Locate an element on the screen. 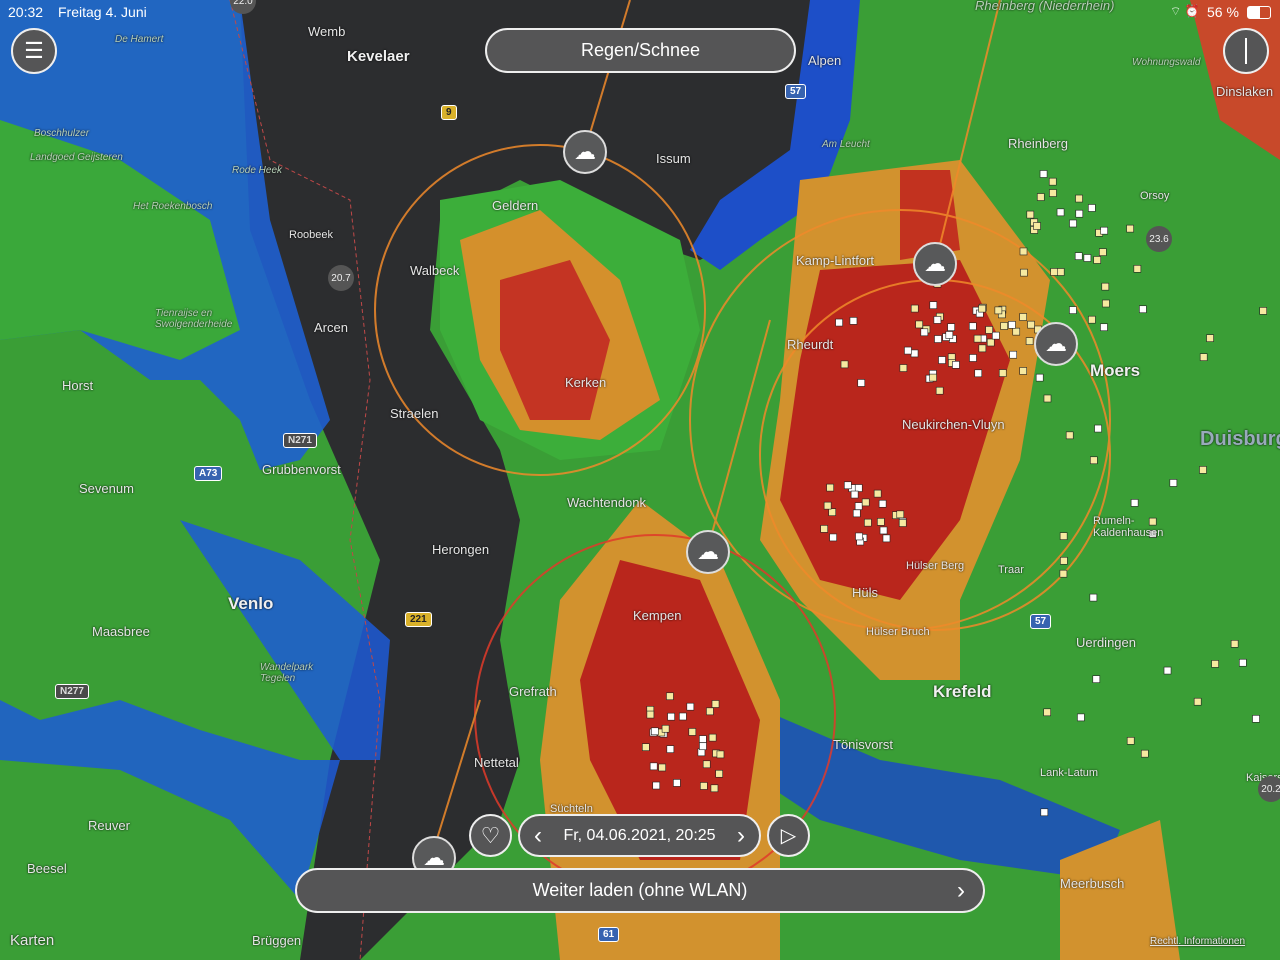 This screenshot has height=960, width=1280. rain-area-blue-south is located at coordinates (930, 790).